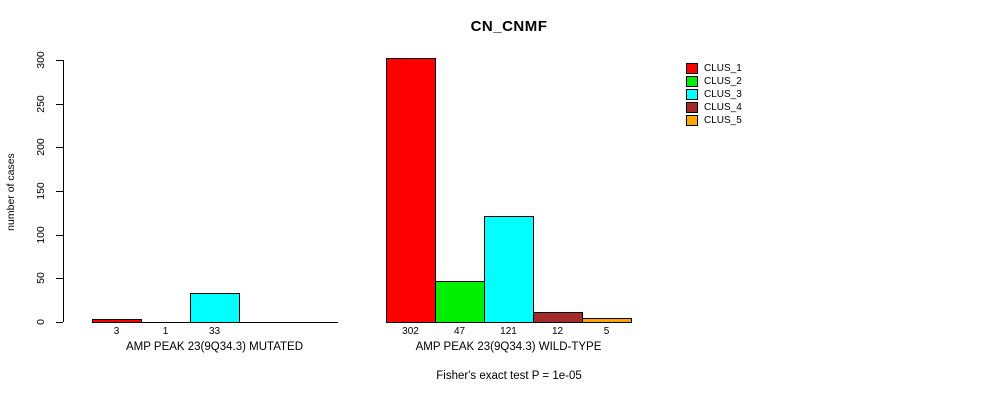 Image resolution: width=990 pixels, height=400 pixels. Describe the element at coordinates (723, 107) in the screenshot. I see `legend-label: CLUS_4` at that location.